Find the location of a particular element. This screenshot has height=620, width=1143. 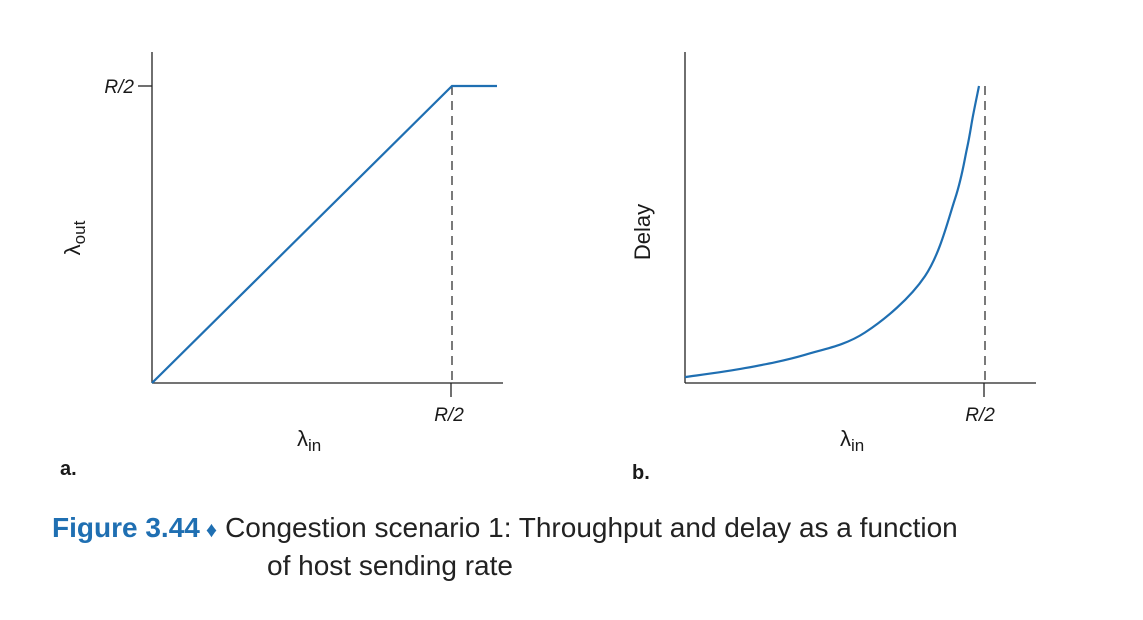

panel-a-x-axis-label-base: λ is located at coordinates (302, 438).